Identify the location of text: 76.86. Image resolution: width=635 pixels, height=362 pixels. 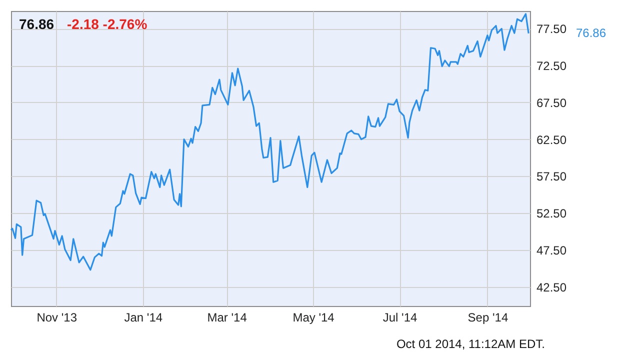
(591, 33).